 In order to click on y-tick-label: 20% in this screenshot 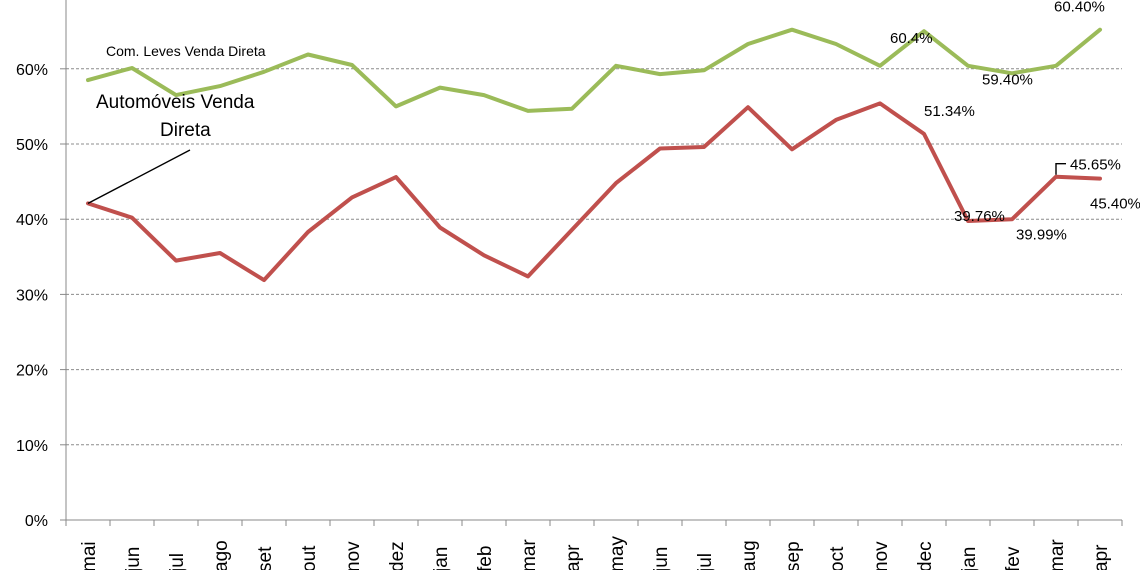, I will do `click(32, 371)`.